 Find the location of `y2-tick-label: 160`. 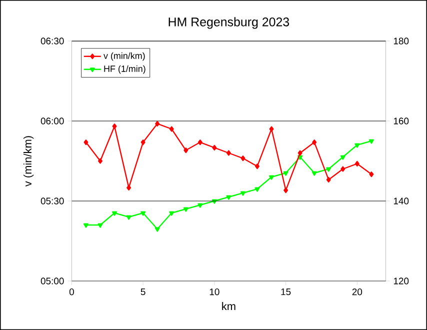

y2-tick-label: 160 is located at coordinates (401, 121).